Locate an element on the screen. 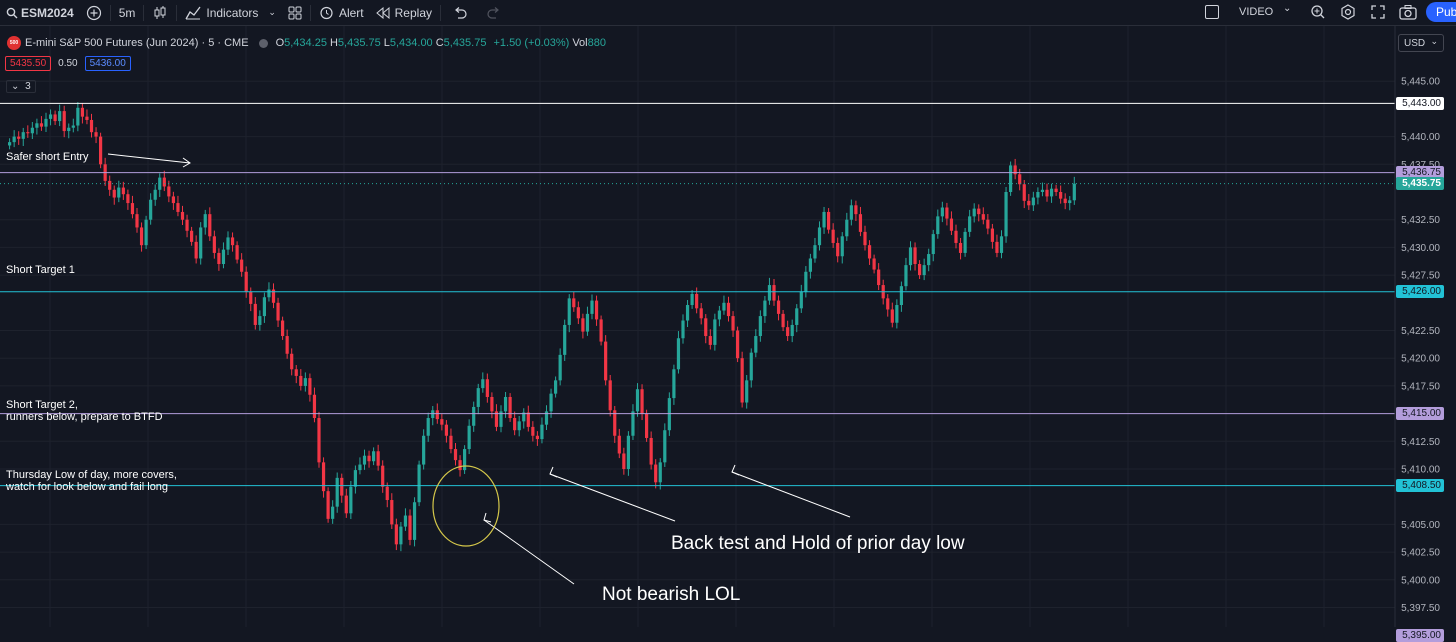  camera-icon is located at coordinates (1408, 12).